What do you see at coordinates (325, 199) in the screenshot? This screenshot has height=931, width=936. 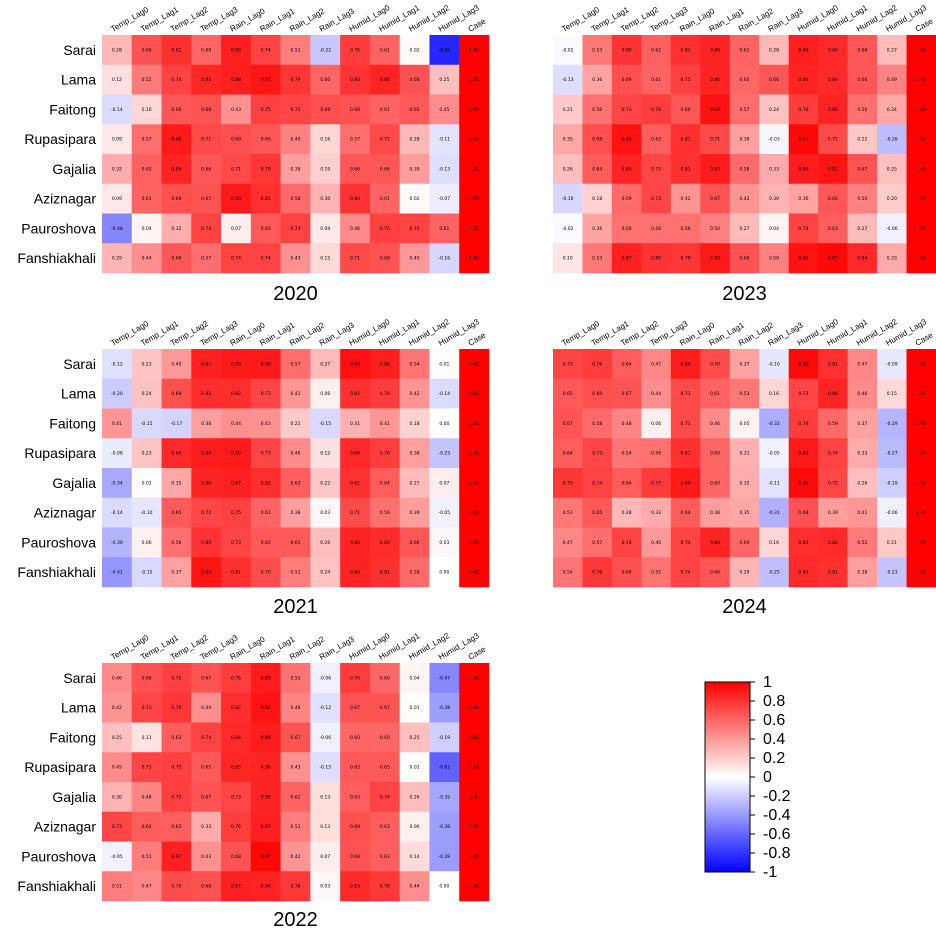 I see `cell-value-label: 0.30` at bounding box center [325, 199].